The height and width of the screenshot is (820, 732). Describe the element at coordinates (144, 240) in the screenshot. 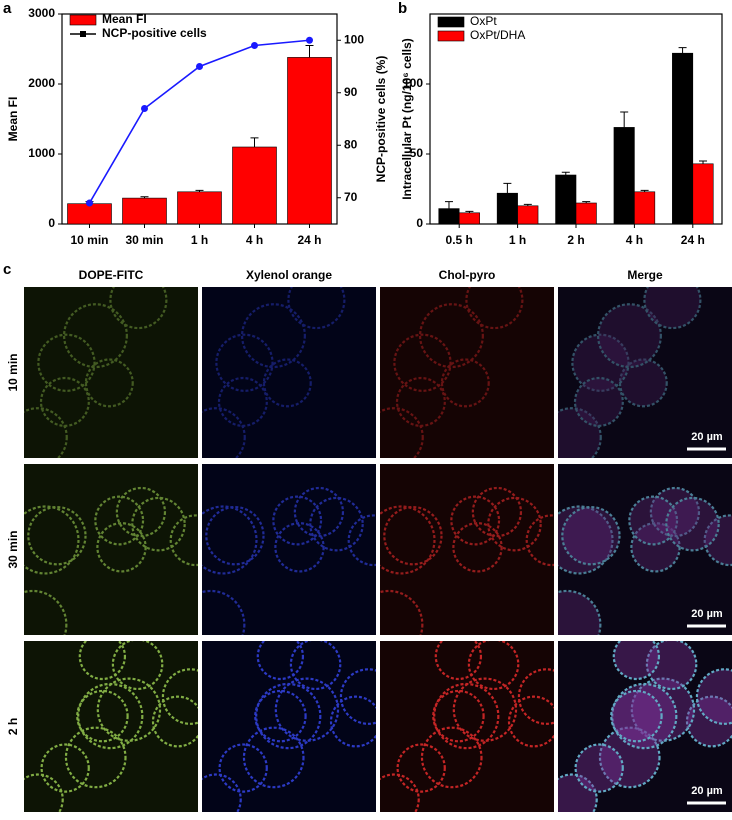

I see `x-tick-label: 30 min` at that location.